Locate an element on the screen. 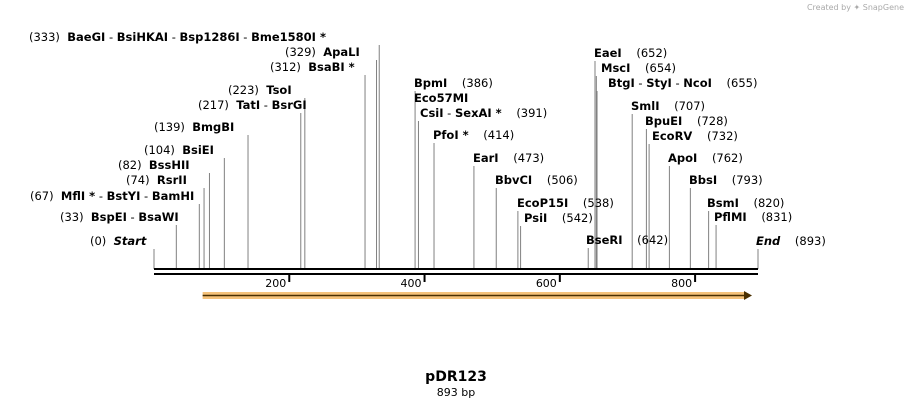  site-position: (0) is located at coordinates (98, 241).